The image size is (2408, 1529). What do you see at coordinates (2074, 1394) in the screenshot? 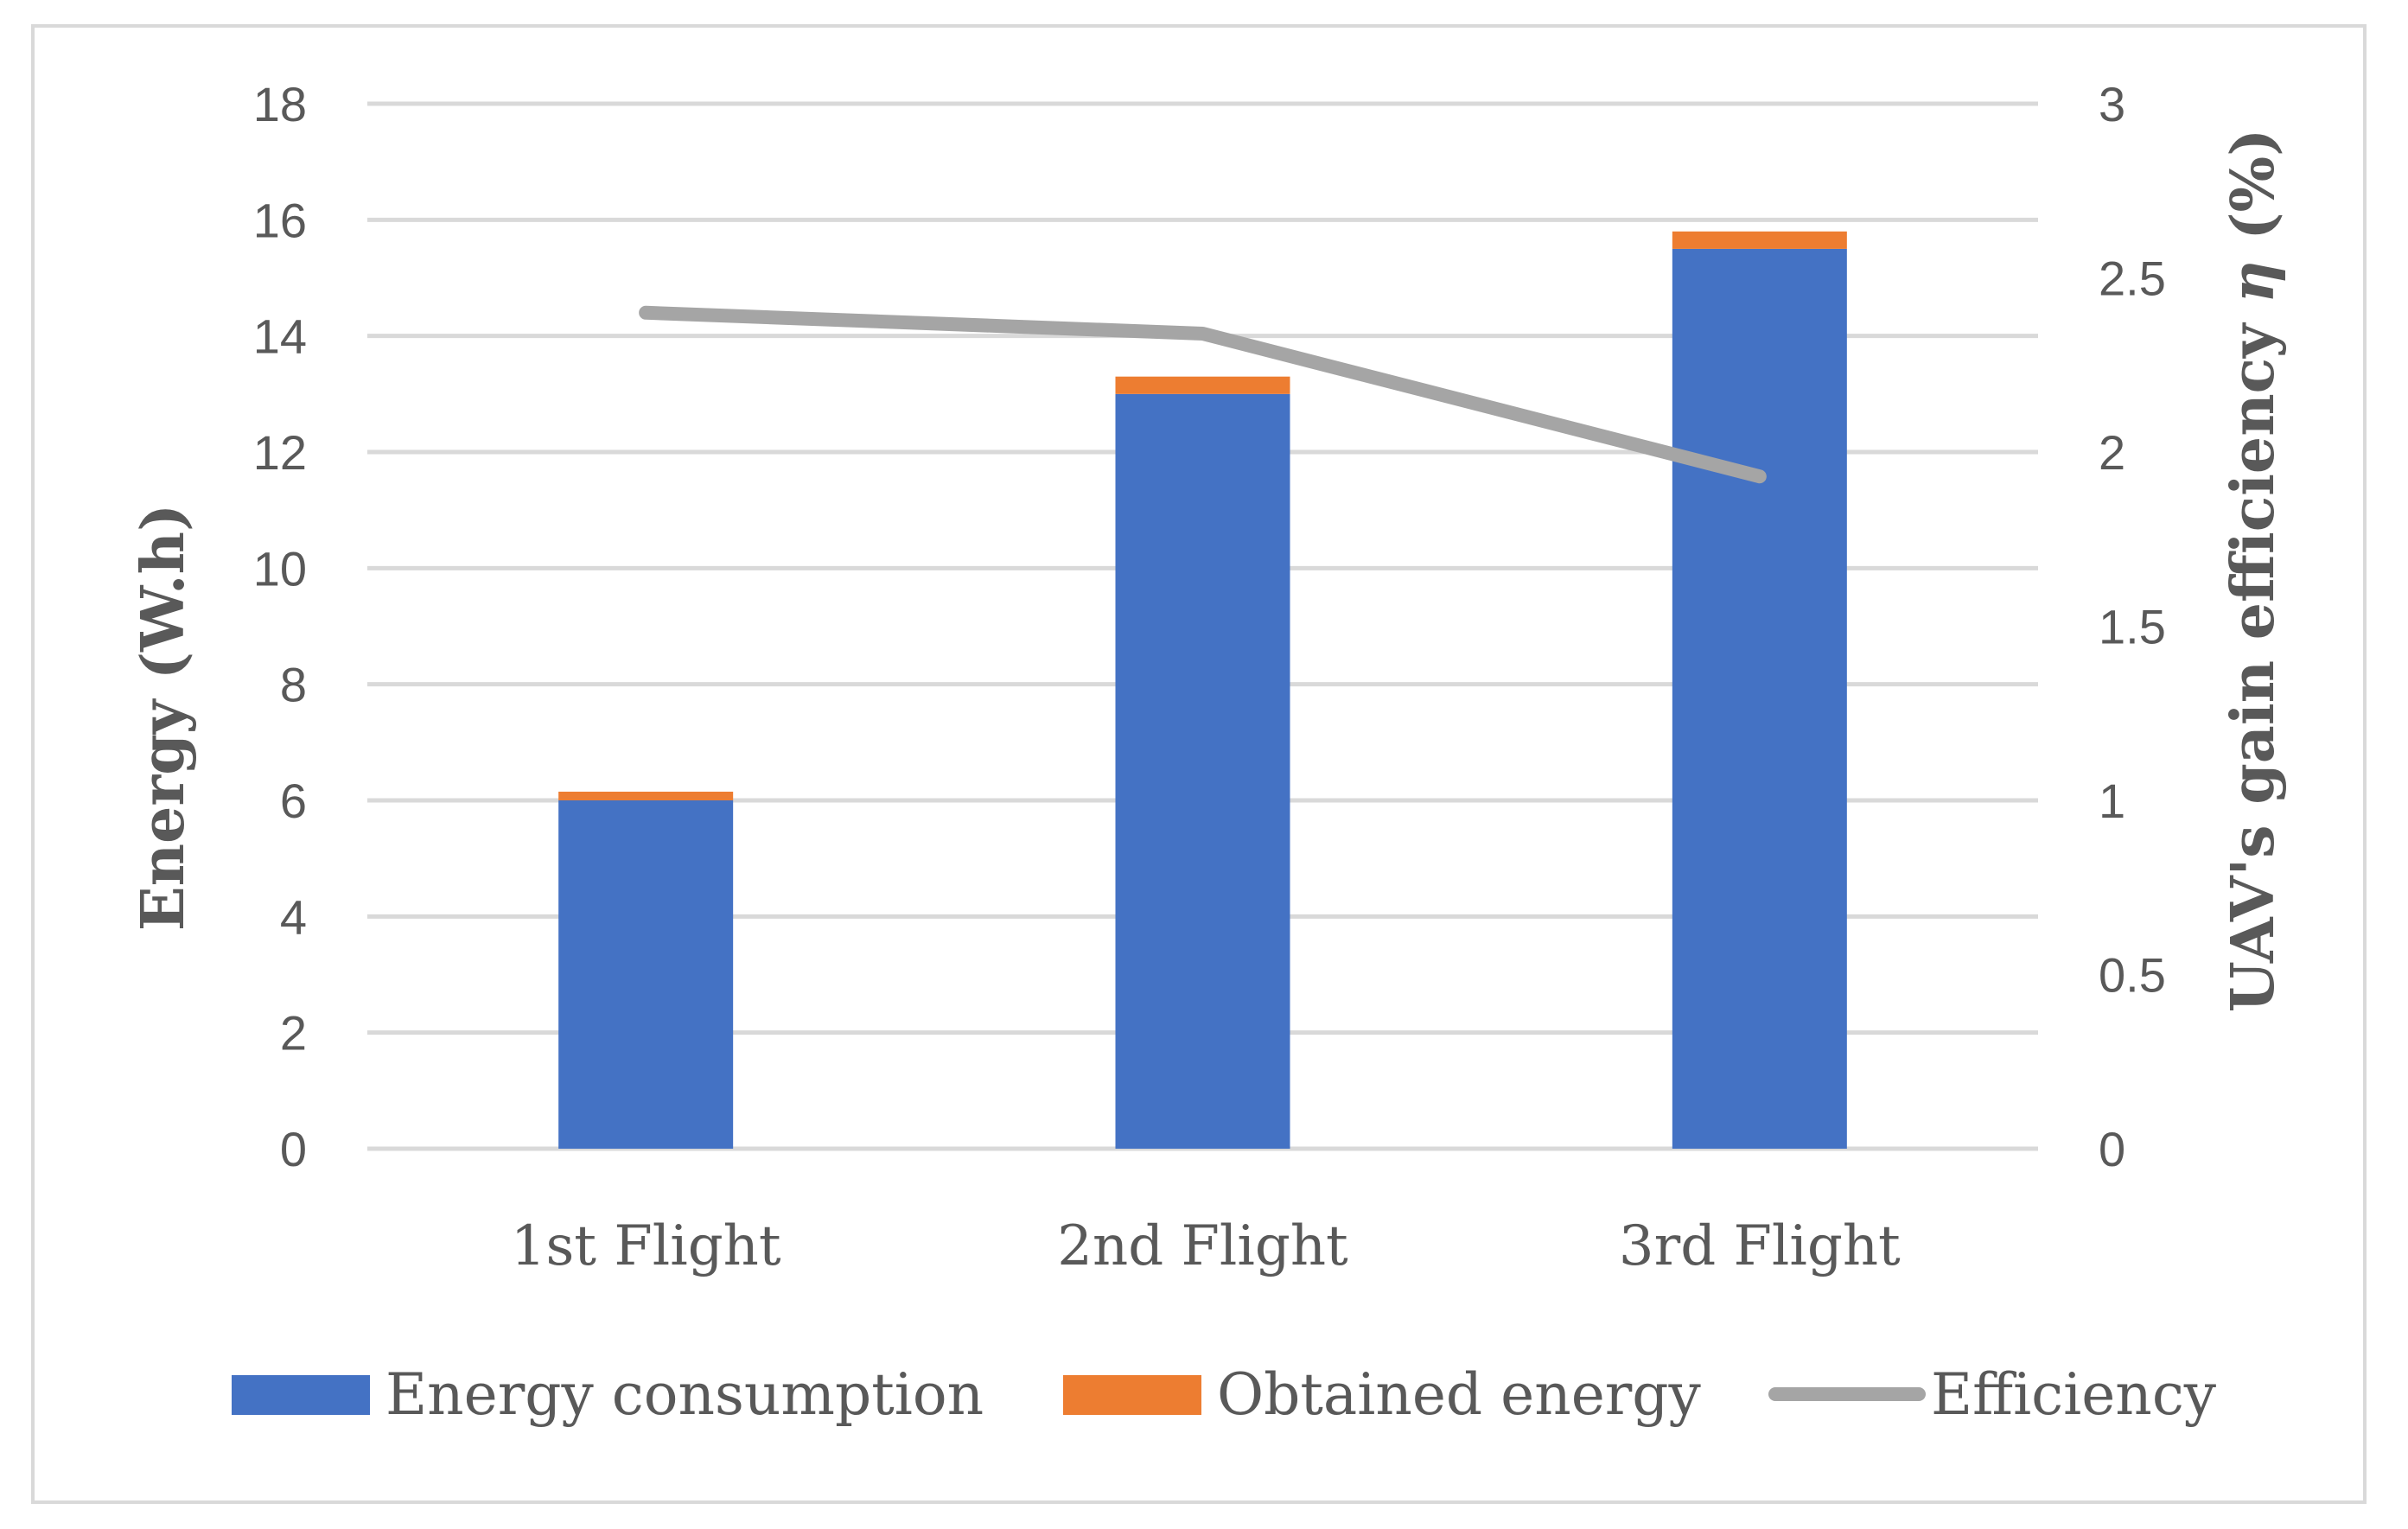
I see `legend-label: Efficiency` at bounding box center [2074, 1394].